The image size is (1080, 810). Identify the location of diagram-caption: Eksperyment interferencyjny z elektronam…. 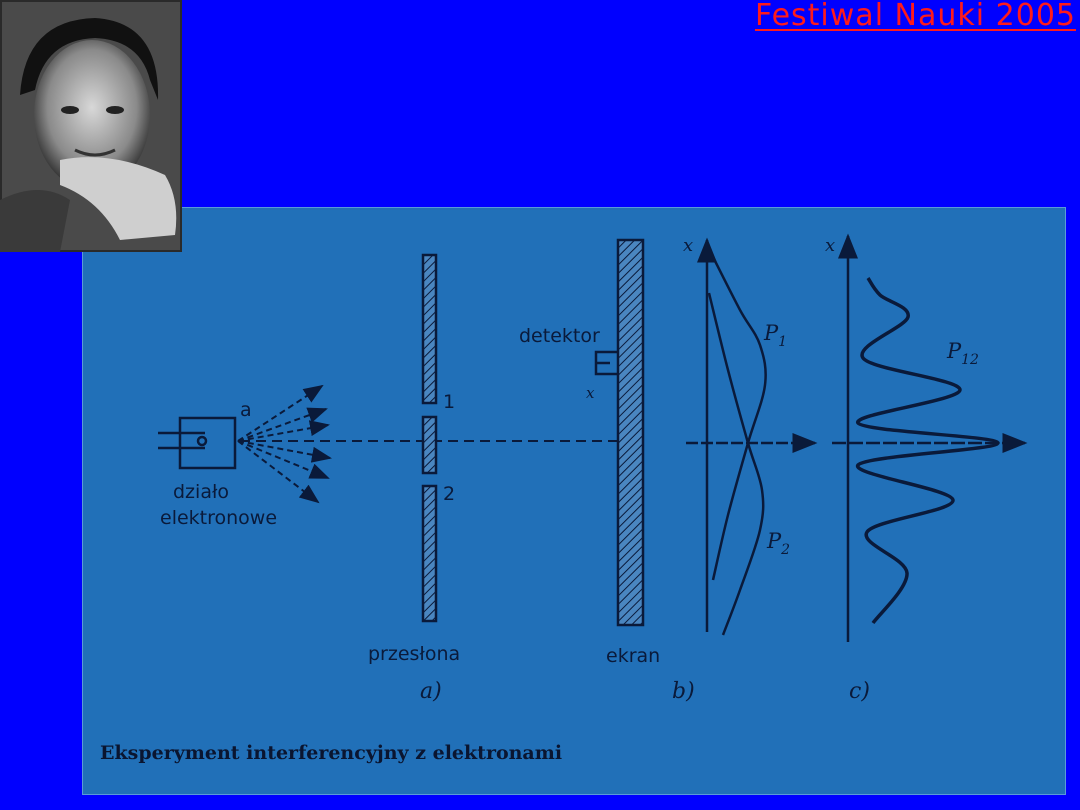
(331, 753).